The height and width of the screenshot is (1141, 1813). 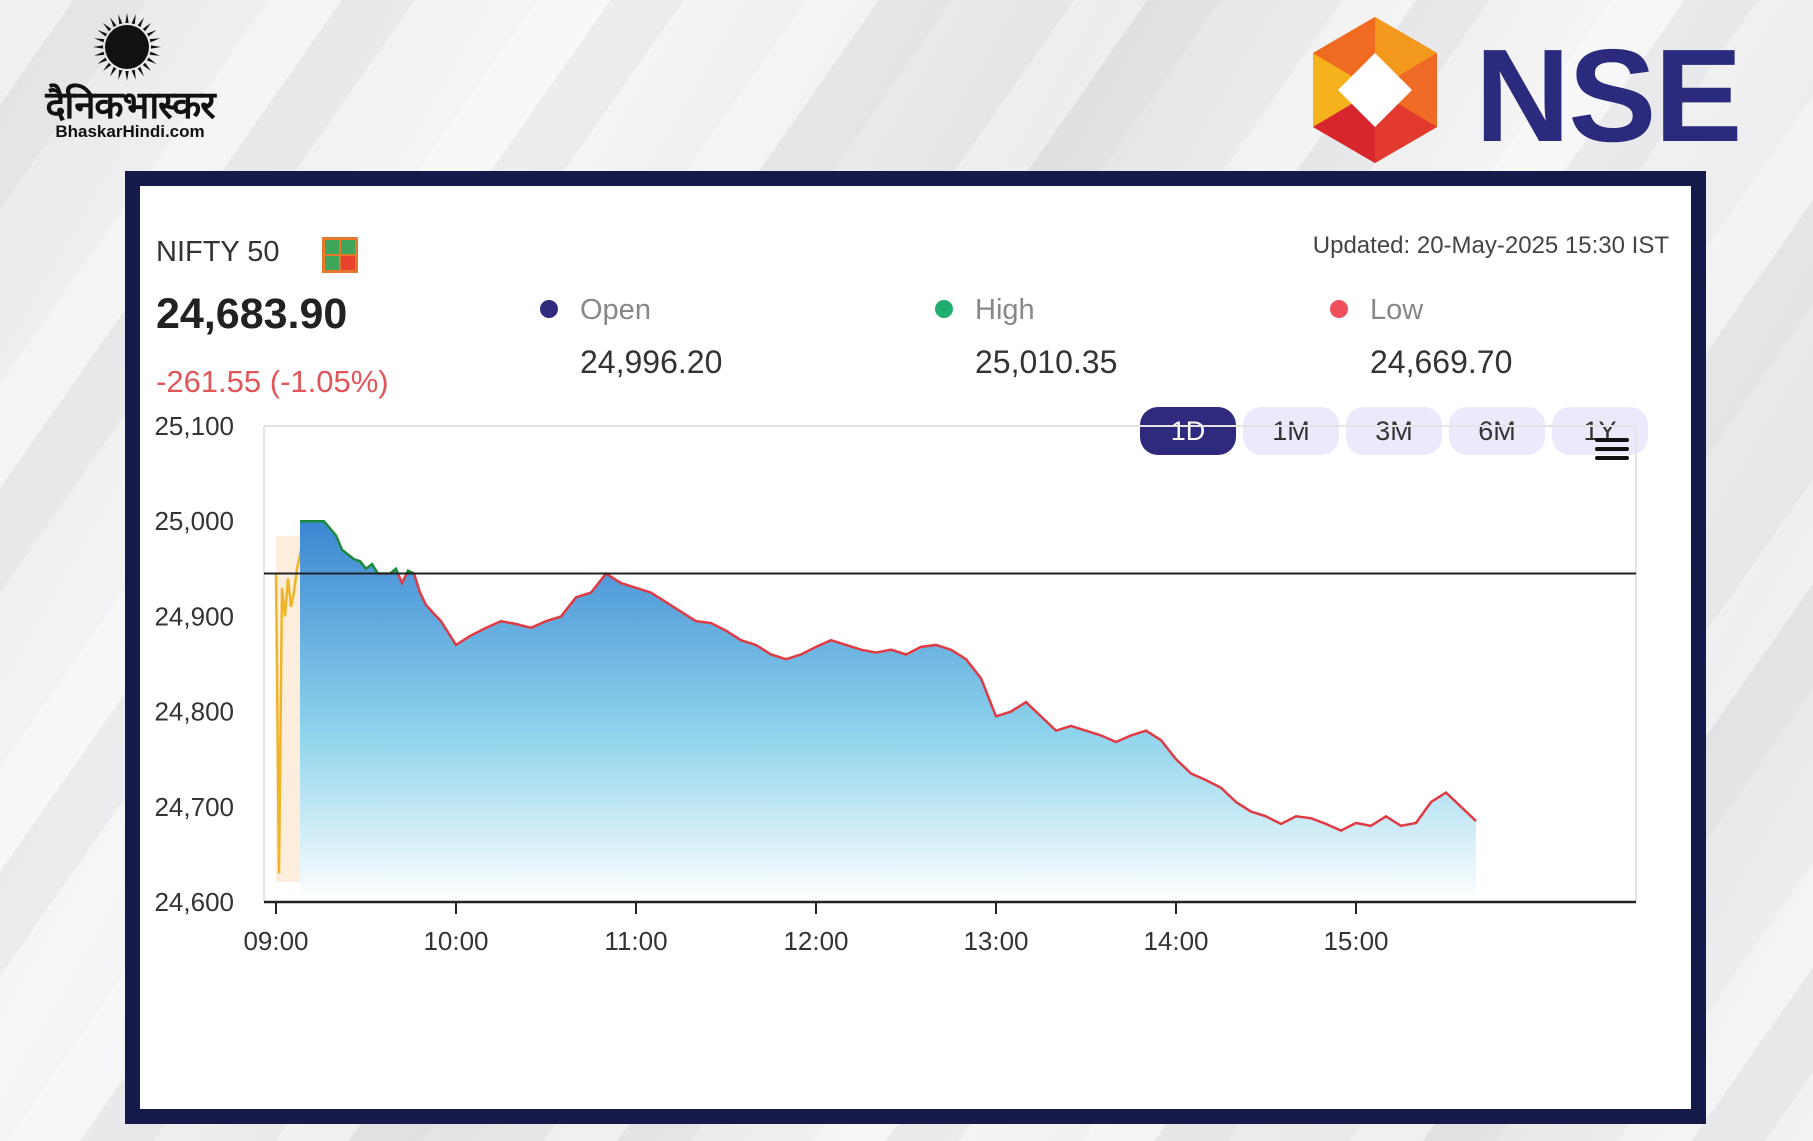 I want to click on index-name: NIFTY 50, so click(x=218, y=252).